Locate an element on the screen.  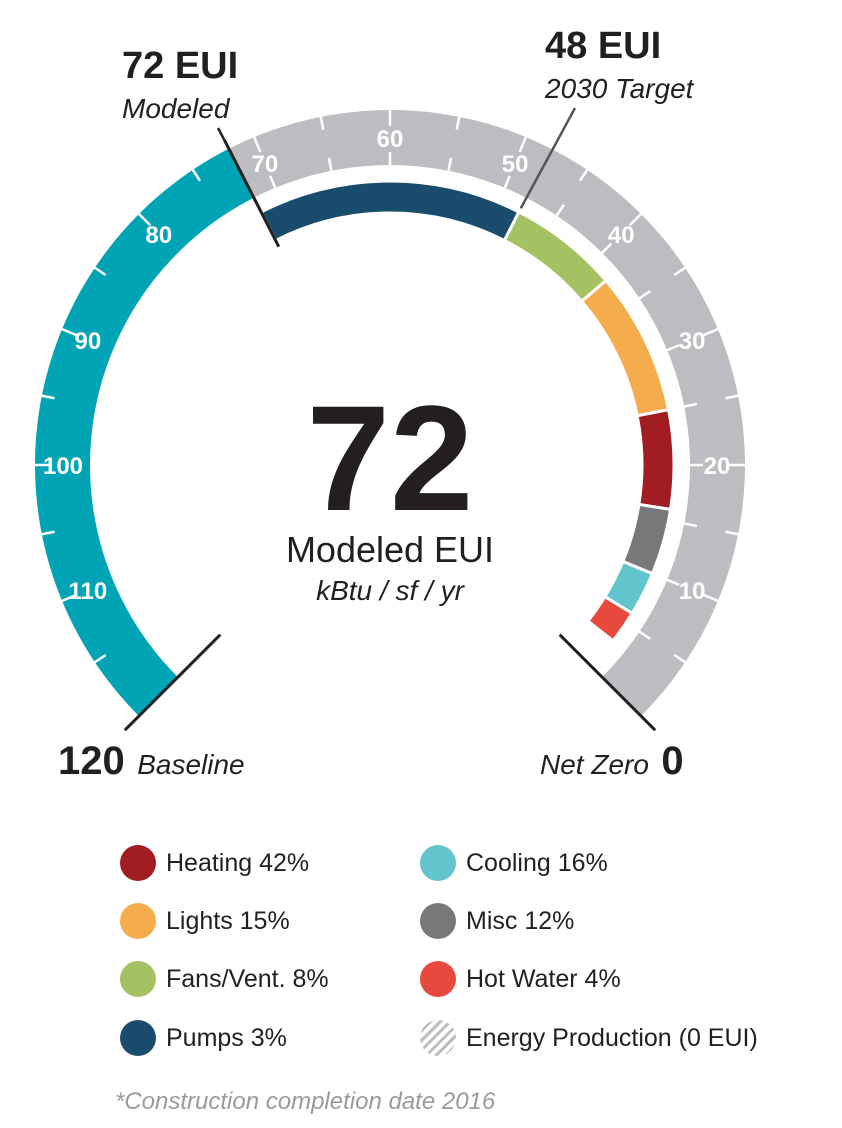
legend-item-fans-vent: Fans/Vent. 8% is located at coordinates (224, 979).